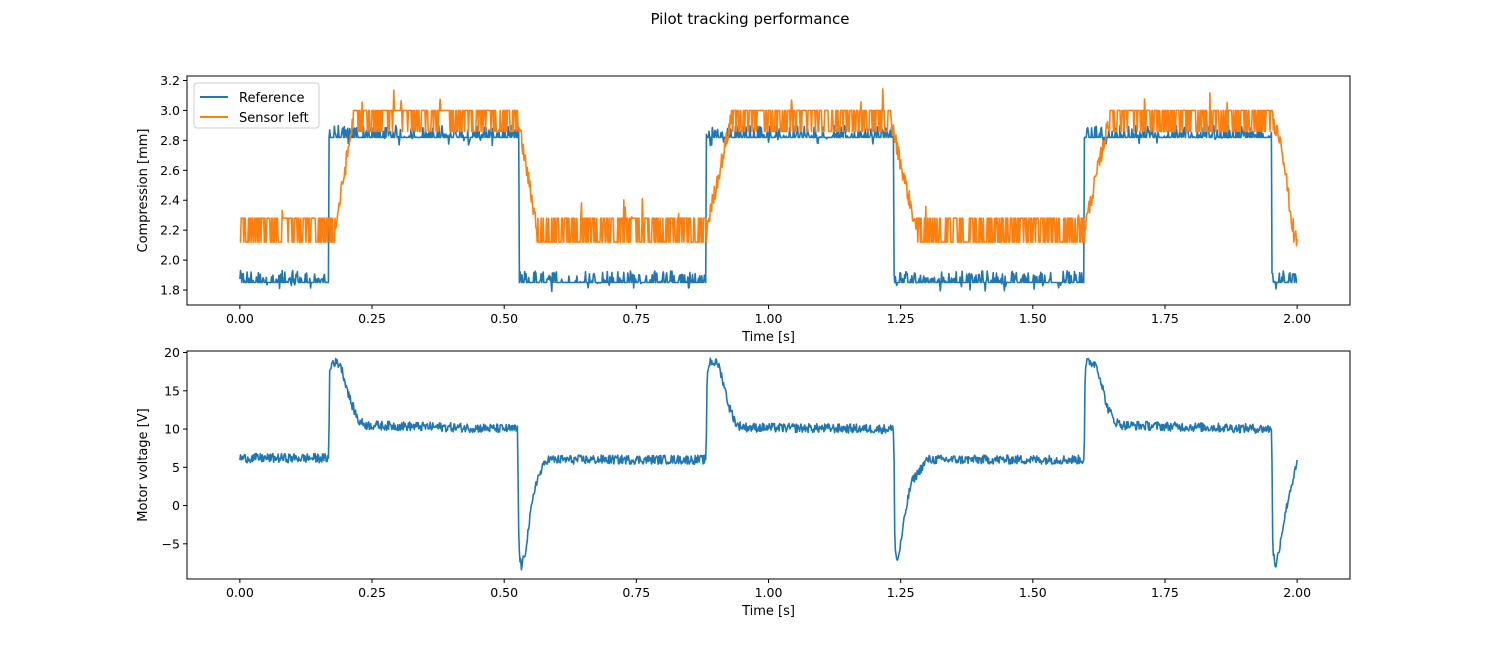  Describe the element at coordinates (171, 543) in the screenshot. I see `ytick-label: −5` at that location.